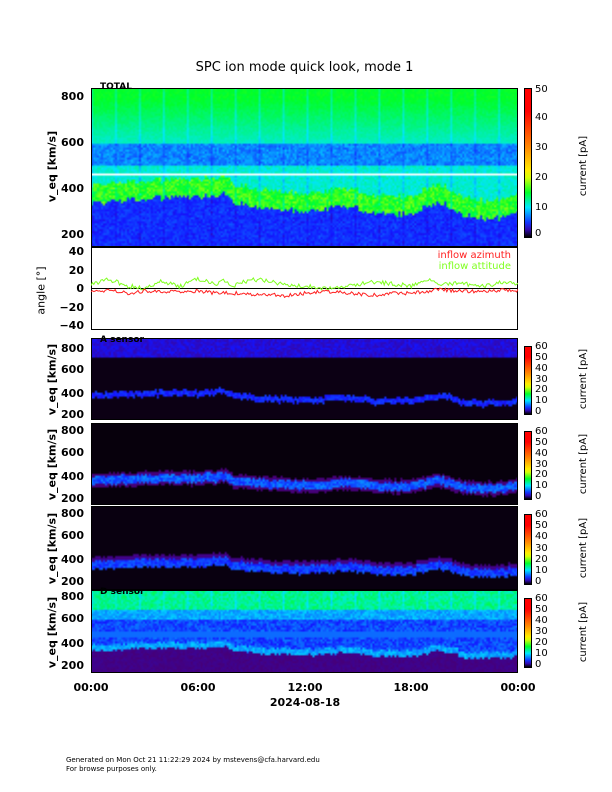 The width and height of the screenshot is (612, 792). Describe the element at coordinates (304, 67) in the screenshot. I see `figure-title: SPC ion mode quick look, mode 1` at that location.